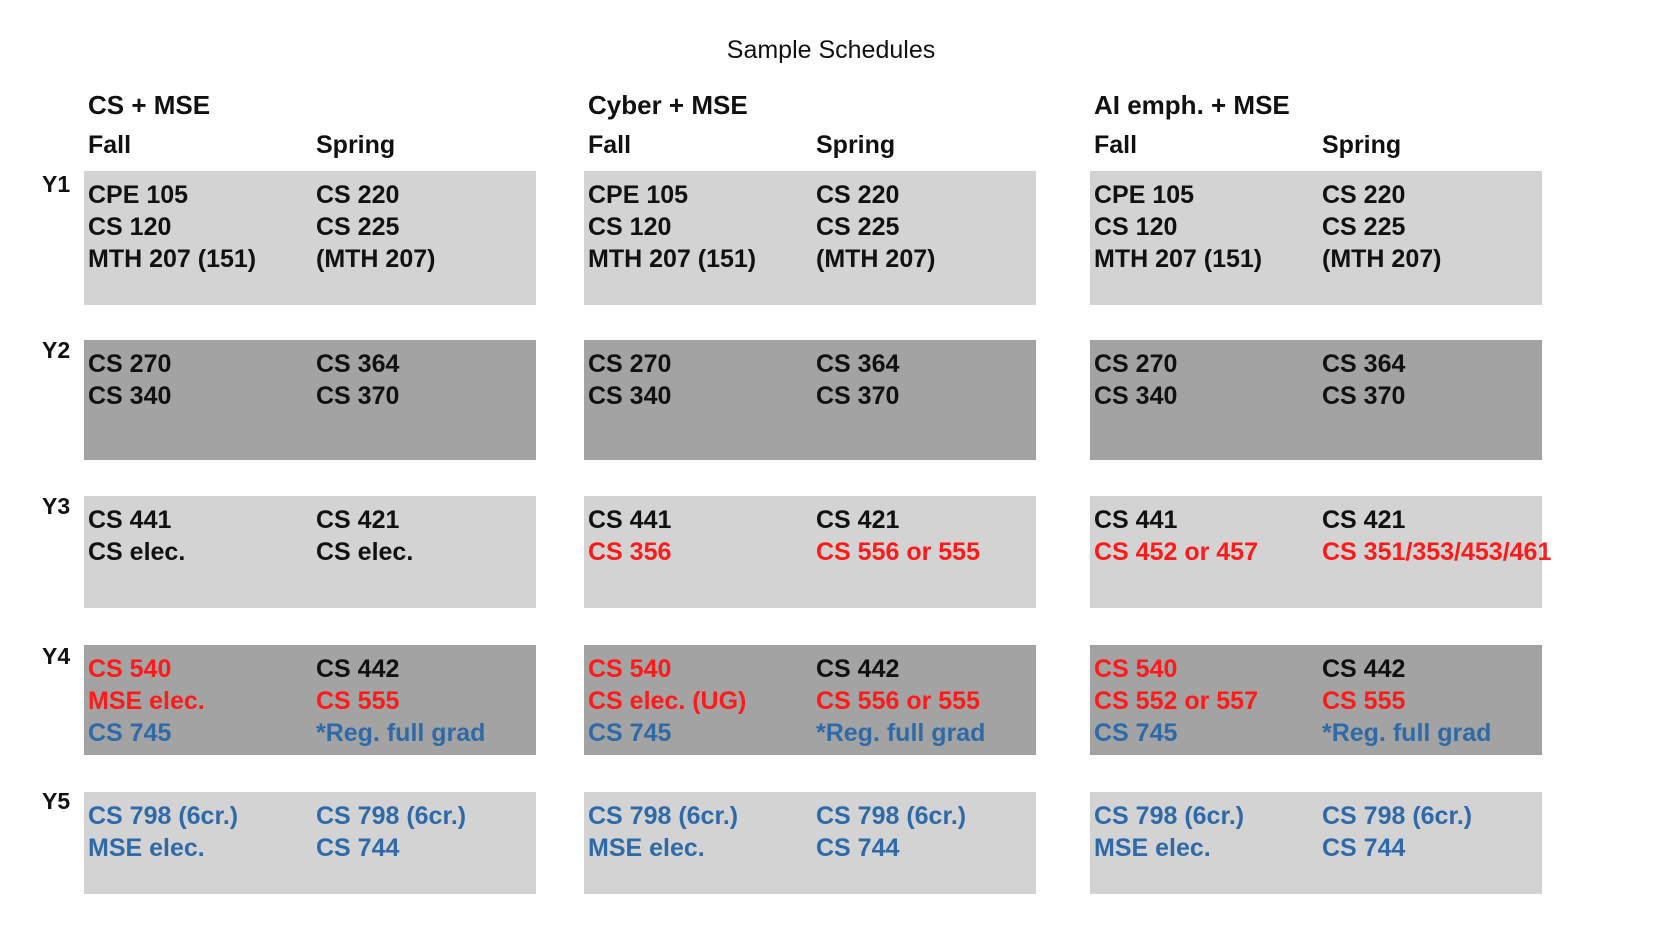  I want to click on course-entry: CS 356, so click(630, 552).